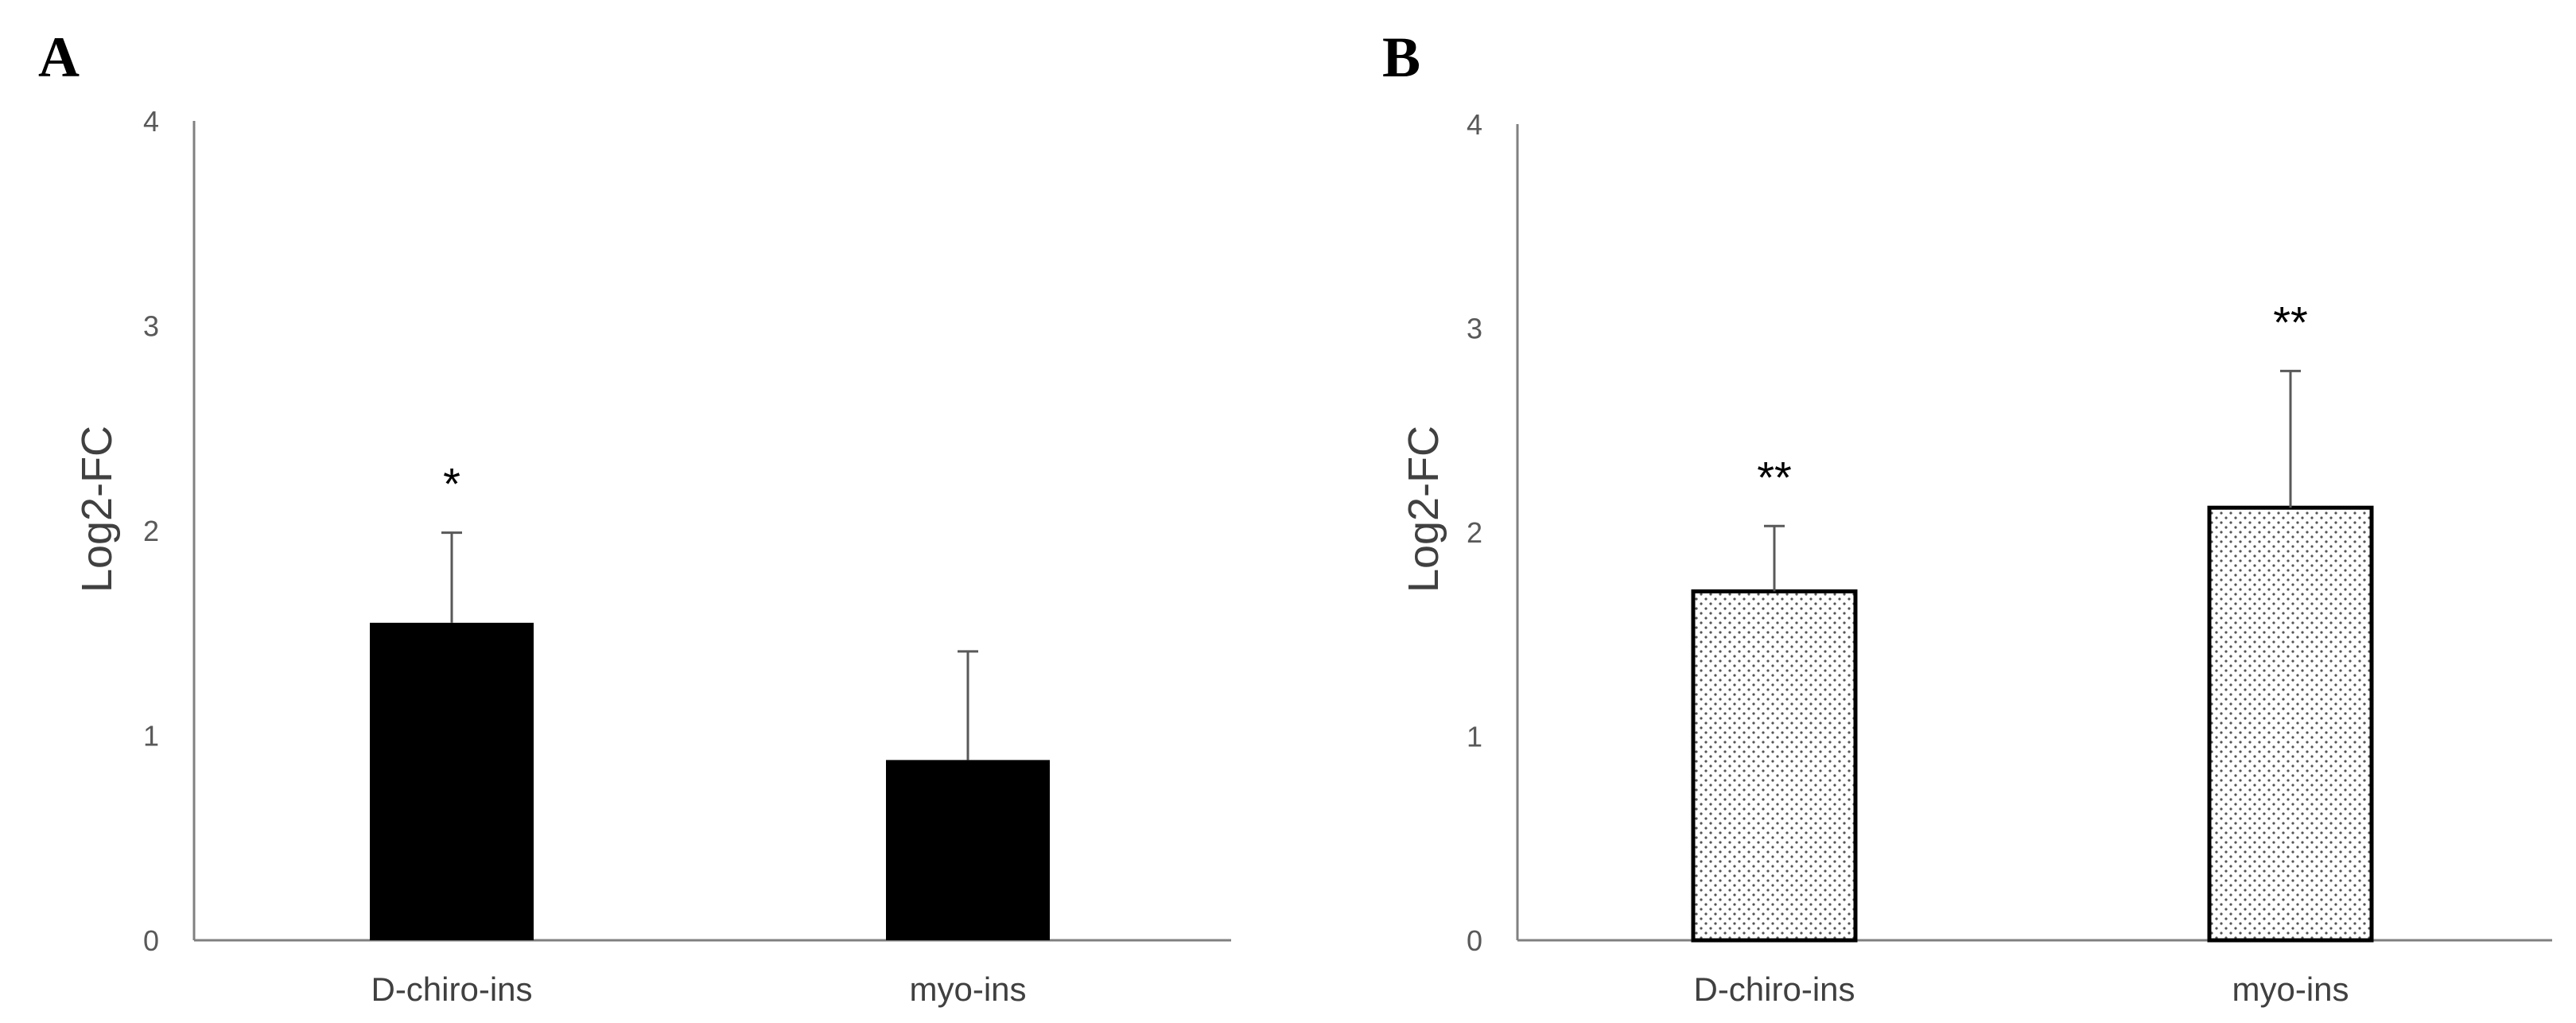 This screenshot has width=2576, height=1023. Describe the element at coordinates (1401, 57) in the screenshot. I see `panel-letter: B` at that location.